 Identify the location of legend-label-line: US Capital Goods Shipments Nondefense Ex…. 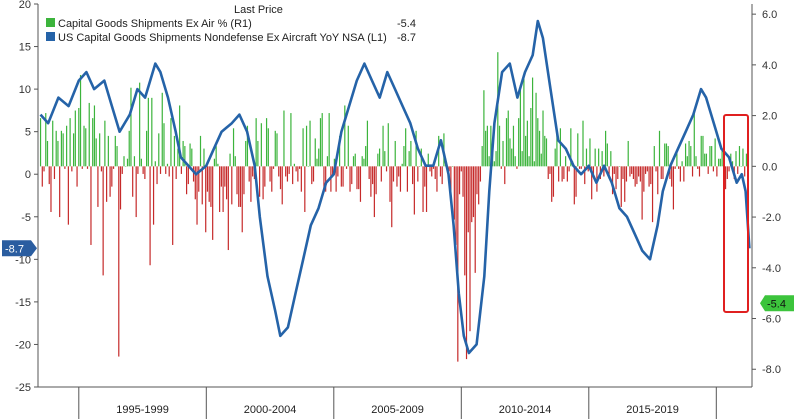
(222, 38).